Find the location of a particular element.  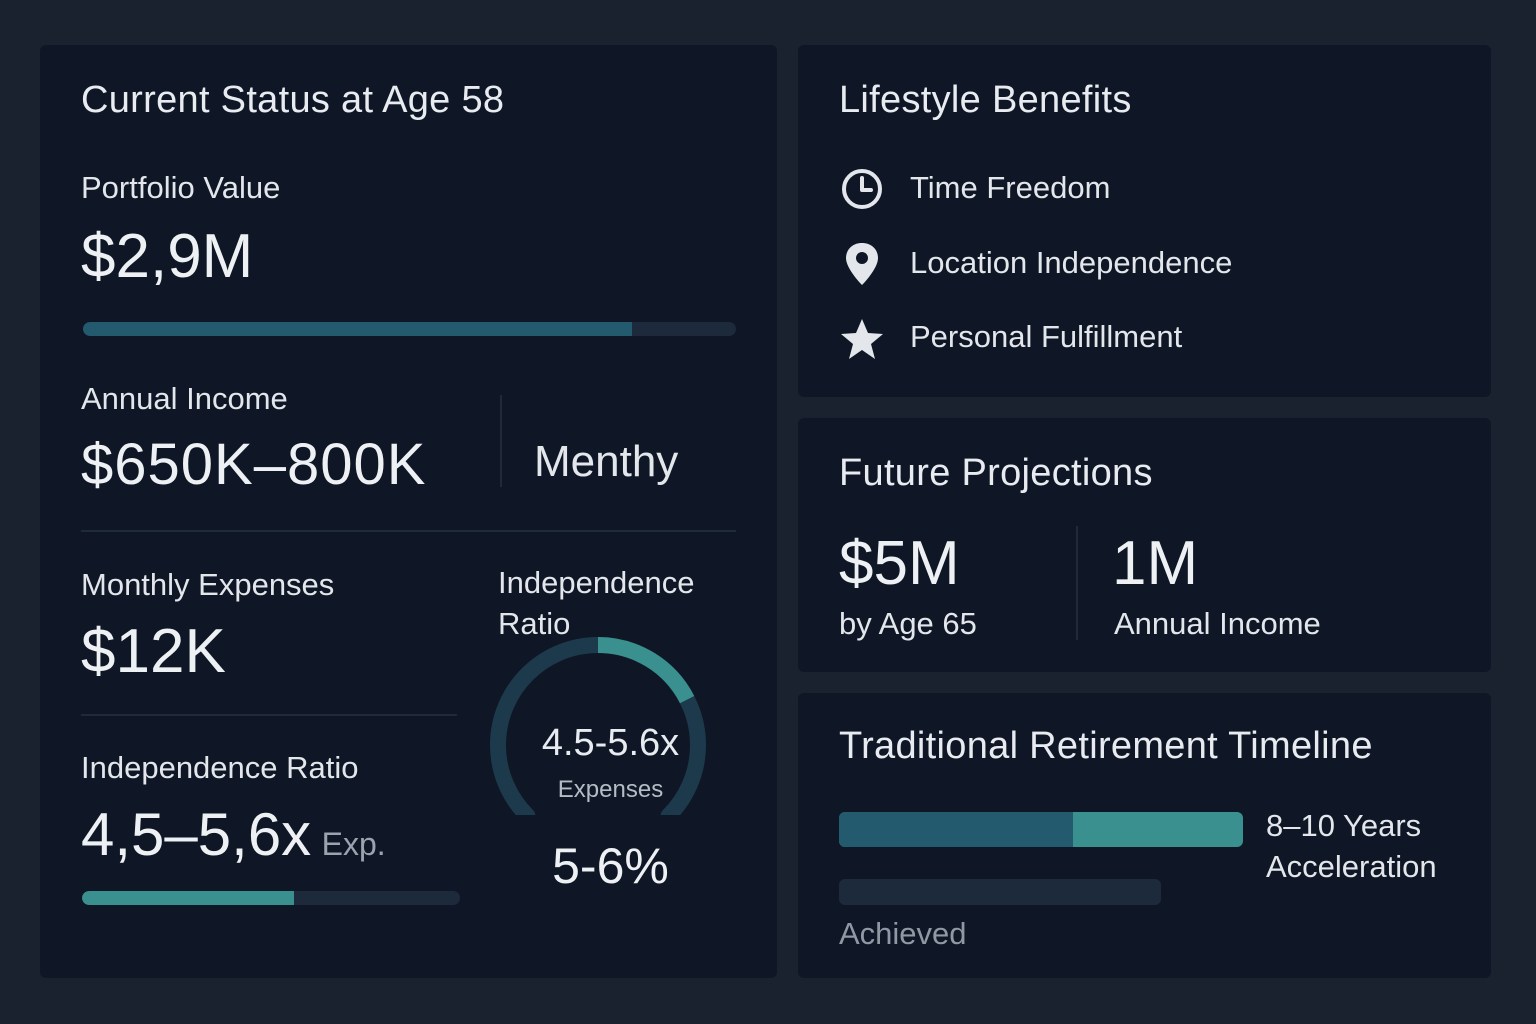

projection-left-label: by Age 65 is located at coordinates (908, 623).